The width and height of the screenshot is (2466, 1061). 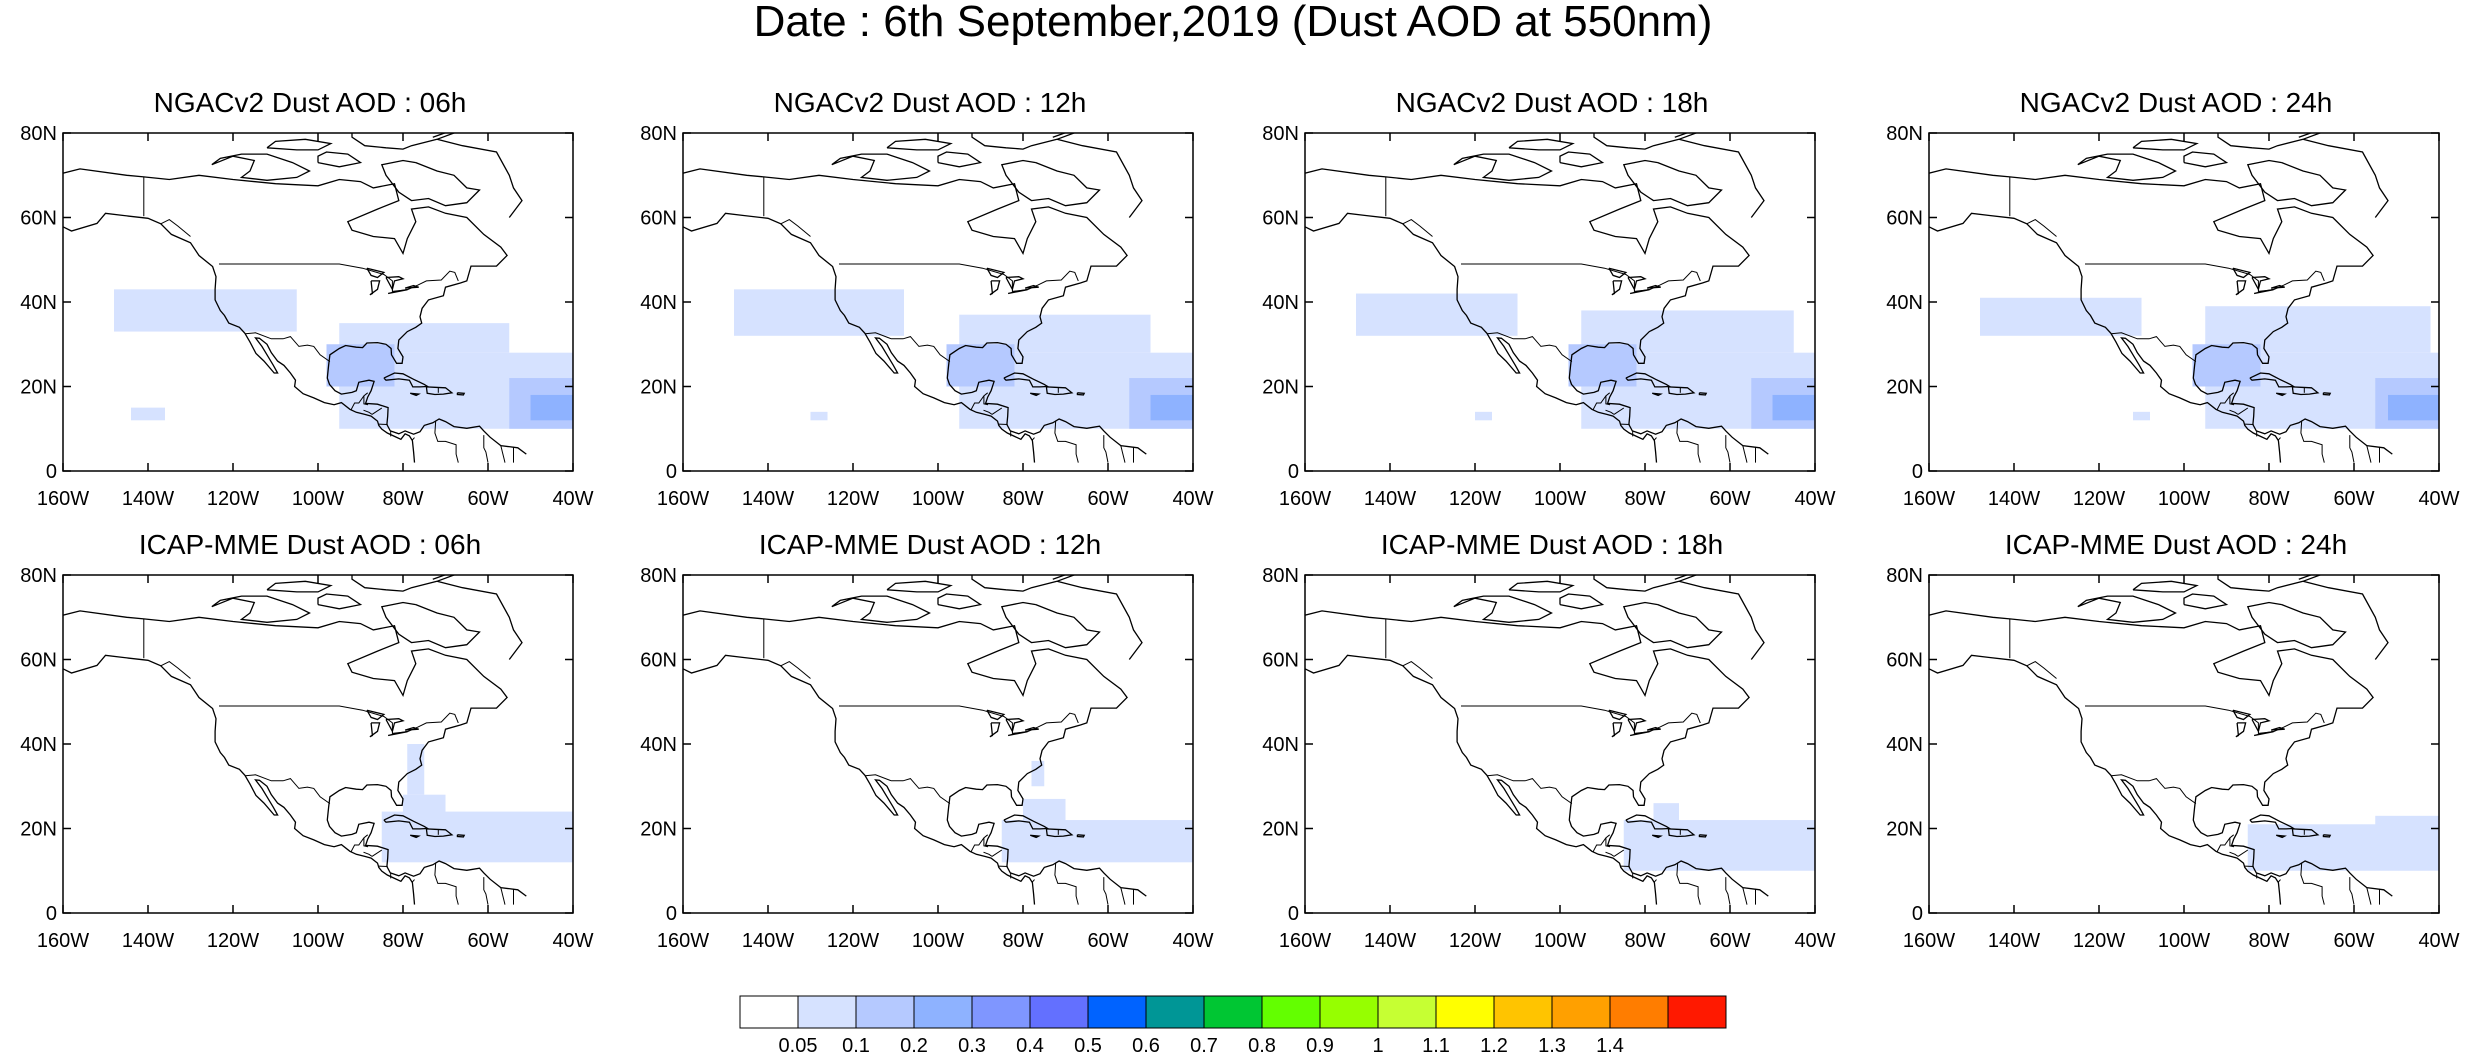 What do you see at coordinates (1377, 1045) in the screenshot?
I see `colorbar-label: 1` at bounding box center [1377, 1045].